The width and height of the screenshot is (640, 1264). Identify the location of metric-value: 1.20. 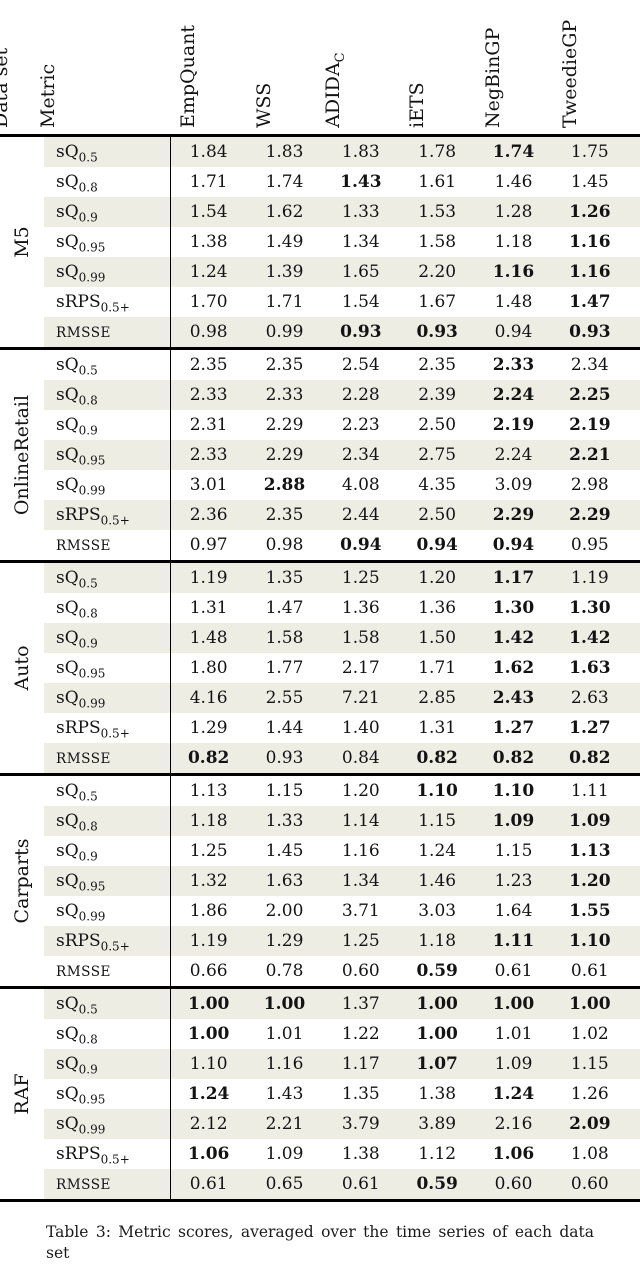
(590, 881).